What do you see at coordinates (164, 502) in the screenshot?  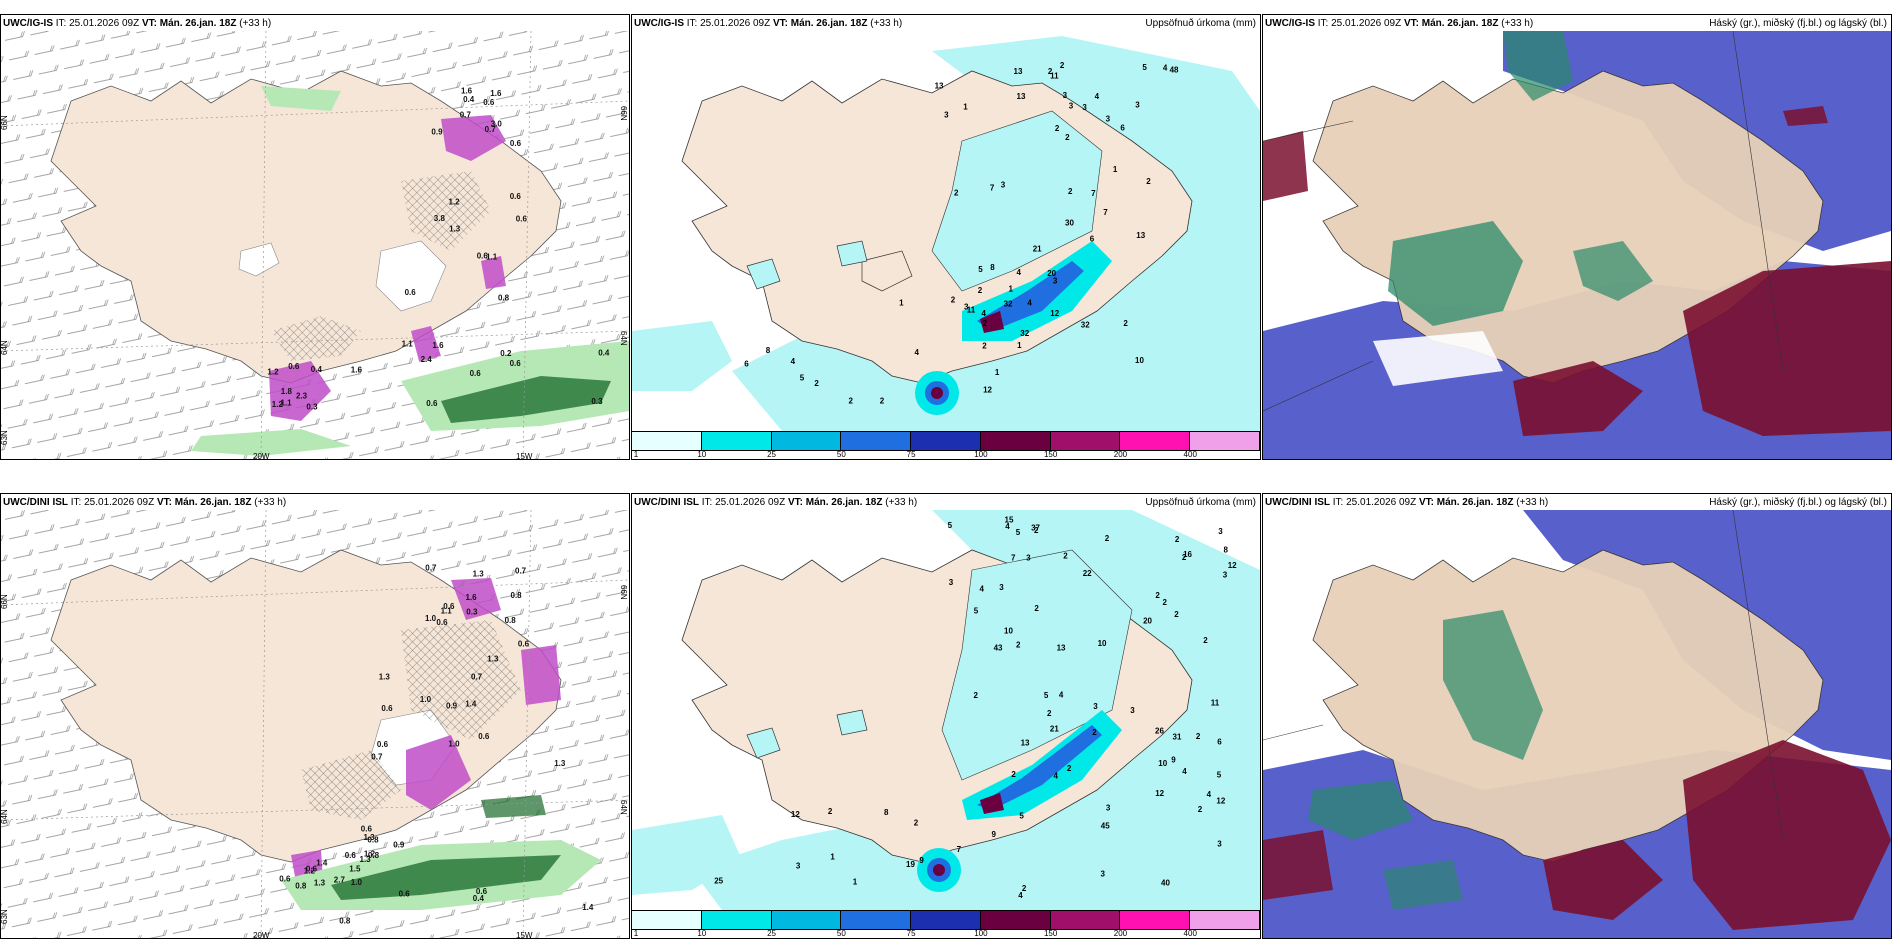 I see `vt-label: VT:` at bounding box center [164, 502].